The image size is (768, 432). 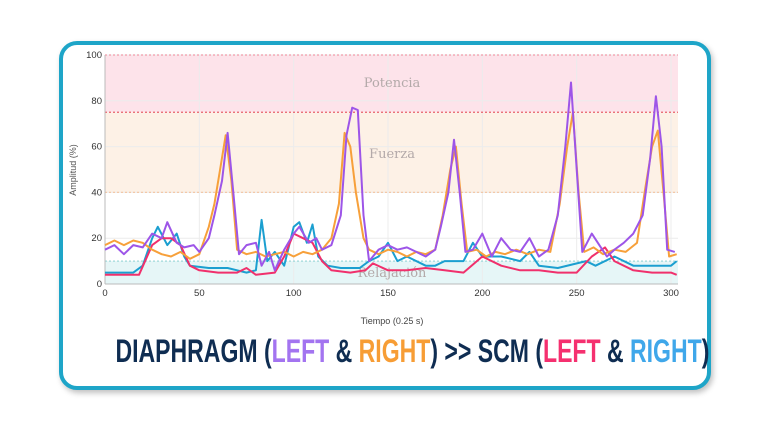 What do you see at coordinates (96, 238) in the screenshot?
I see `y-tick-label: 20` at bounding box center [96, 238].